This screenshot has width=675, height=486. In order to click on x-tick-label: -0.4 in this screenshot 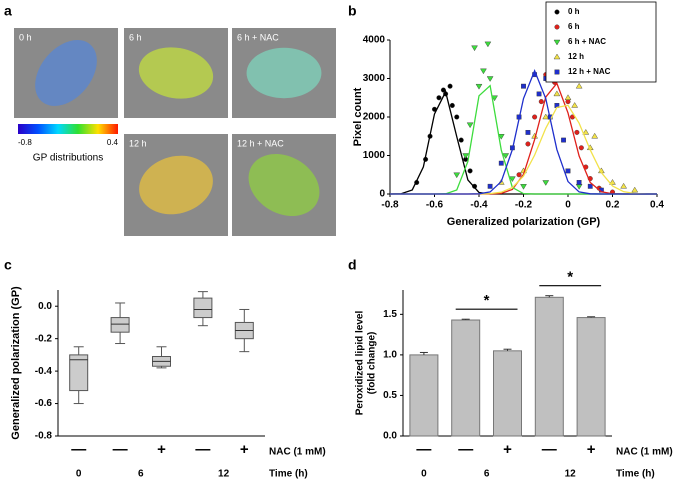, I will do `click(479, 205)`.